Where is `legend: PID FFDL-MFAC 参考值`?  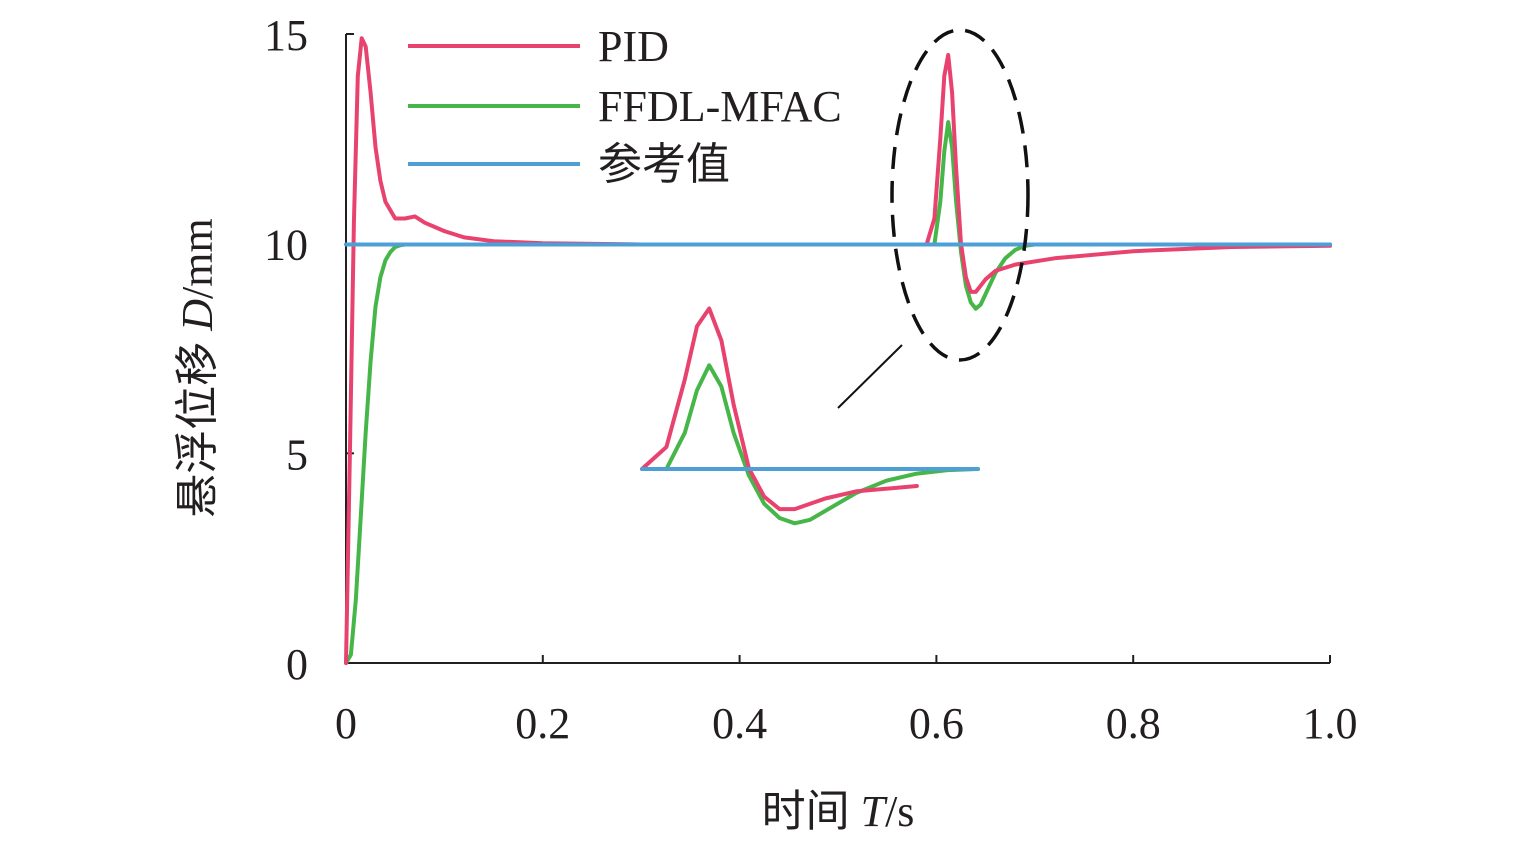 legend: PID FFDL-MFAC 参考值 is located at coordinates (625, 105).